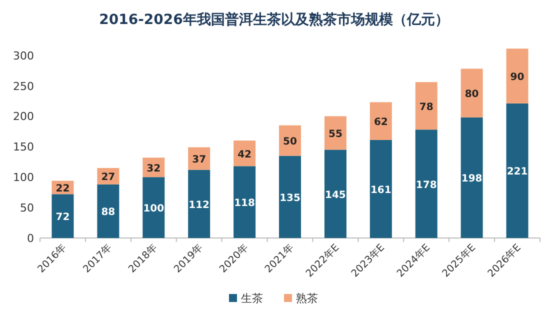  I want to click on data-label: 100, so click(153, 209).